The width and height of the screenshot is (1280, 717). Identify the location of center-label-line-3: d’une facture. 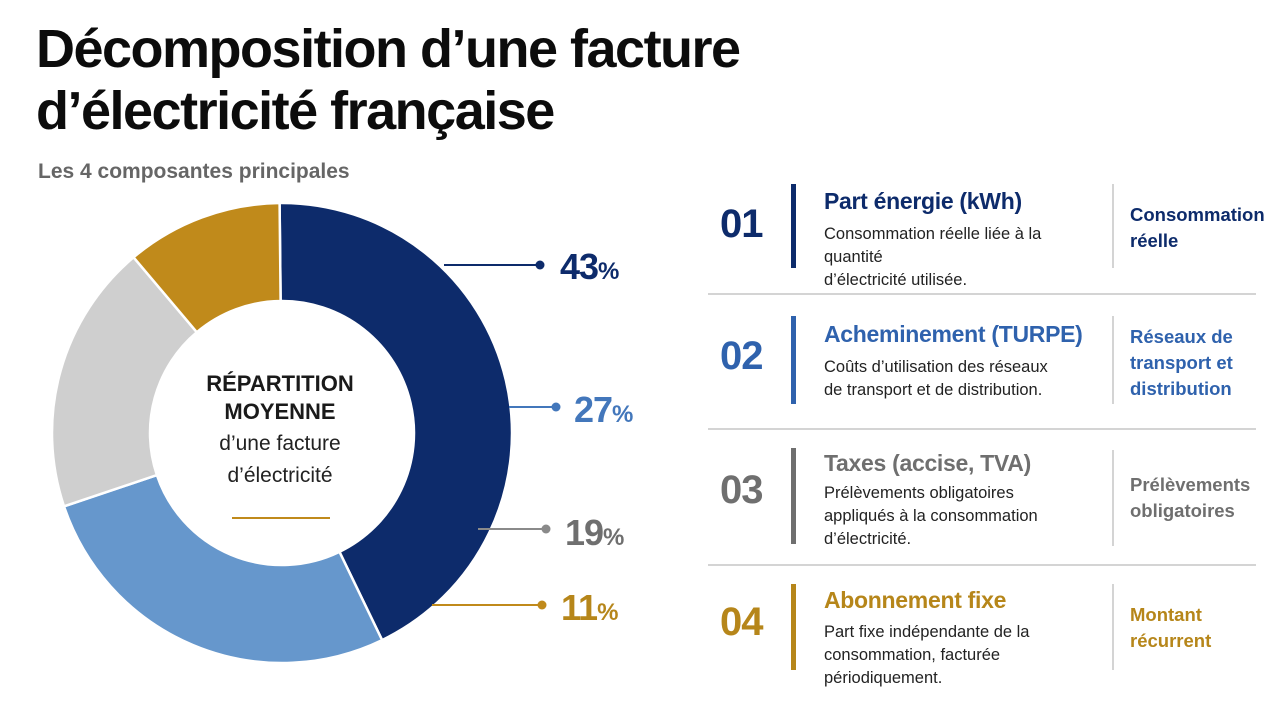
(280, 443).